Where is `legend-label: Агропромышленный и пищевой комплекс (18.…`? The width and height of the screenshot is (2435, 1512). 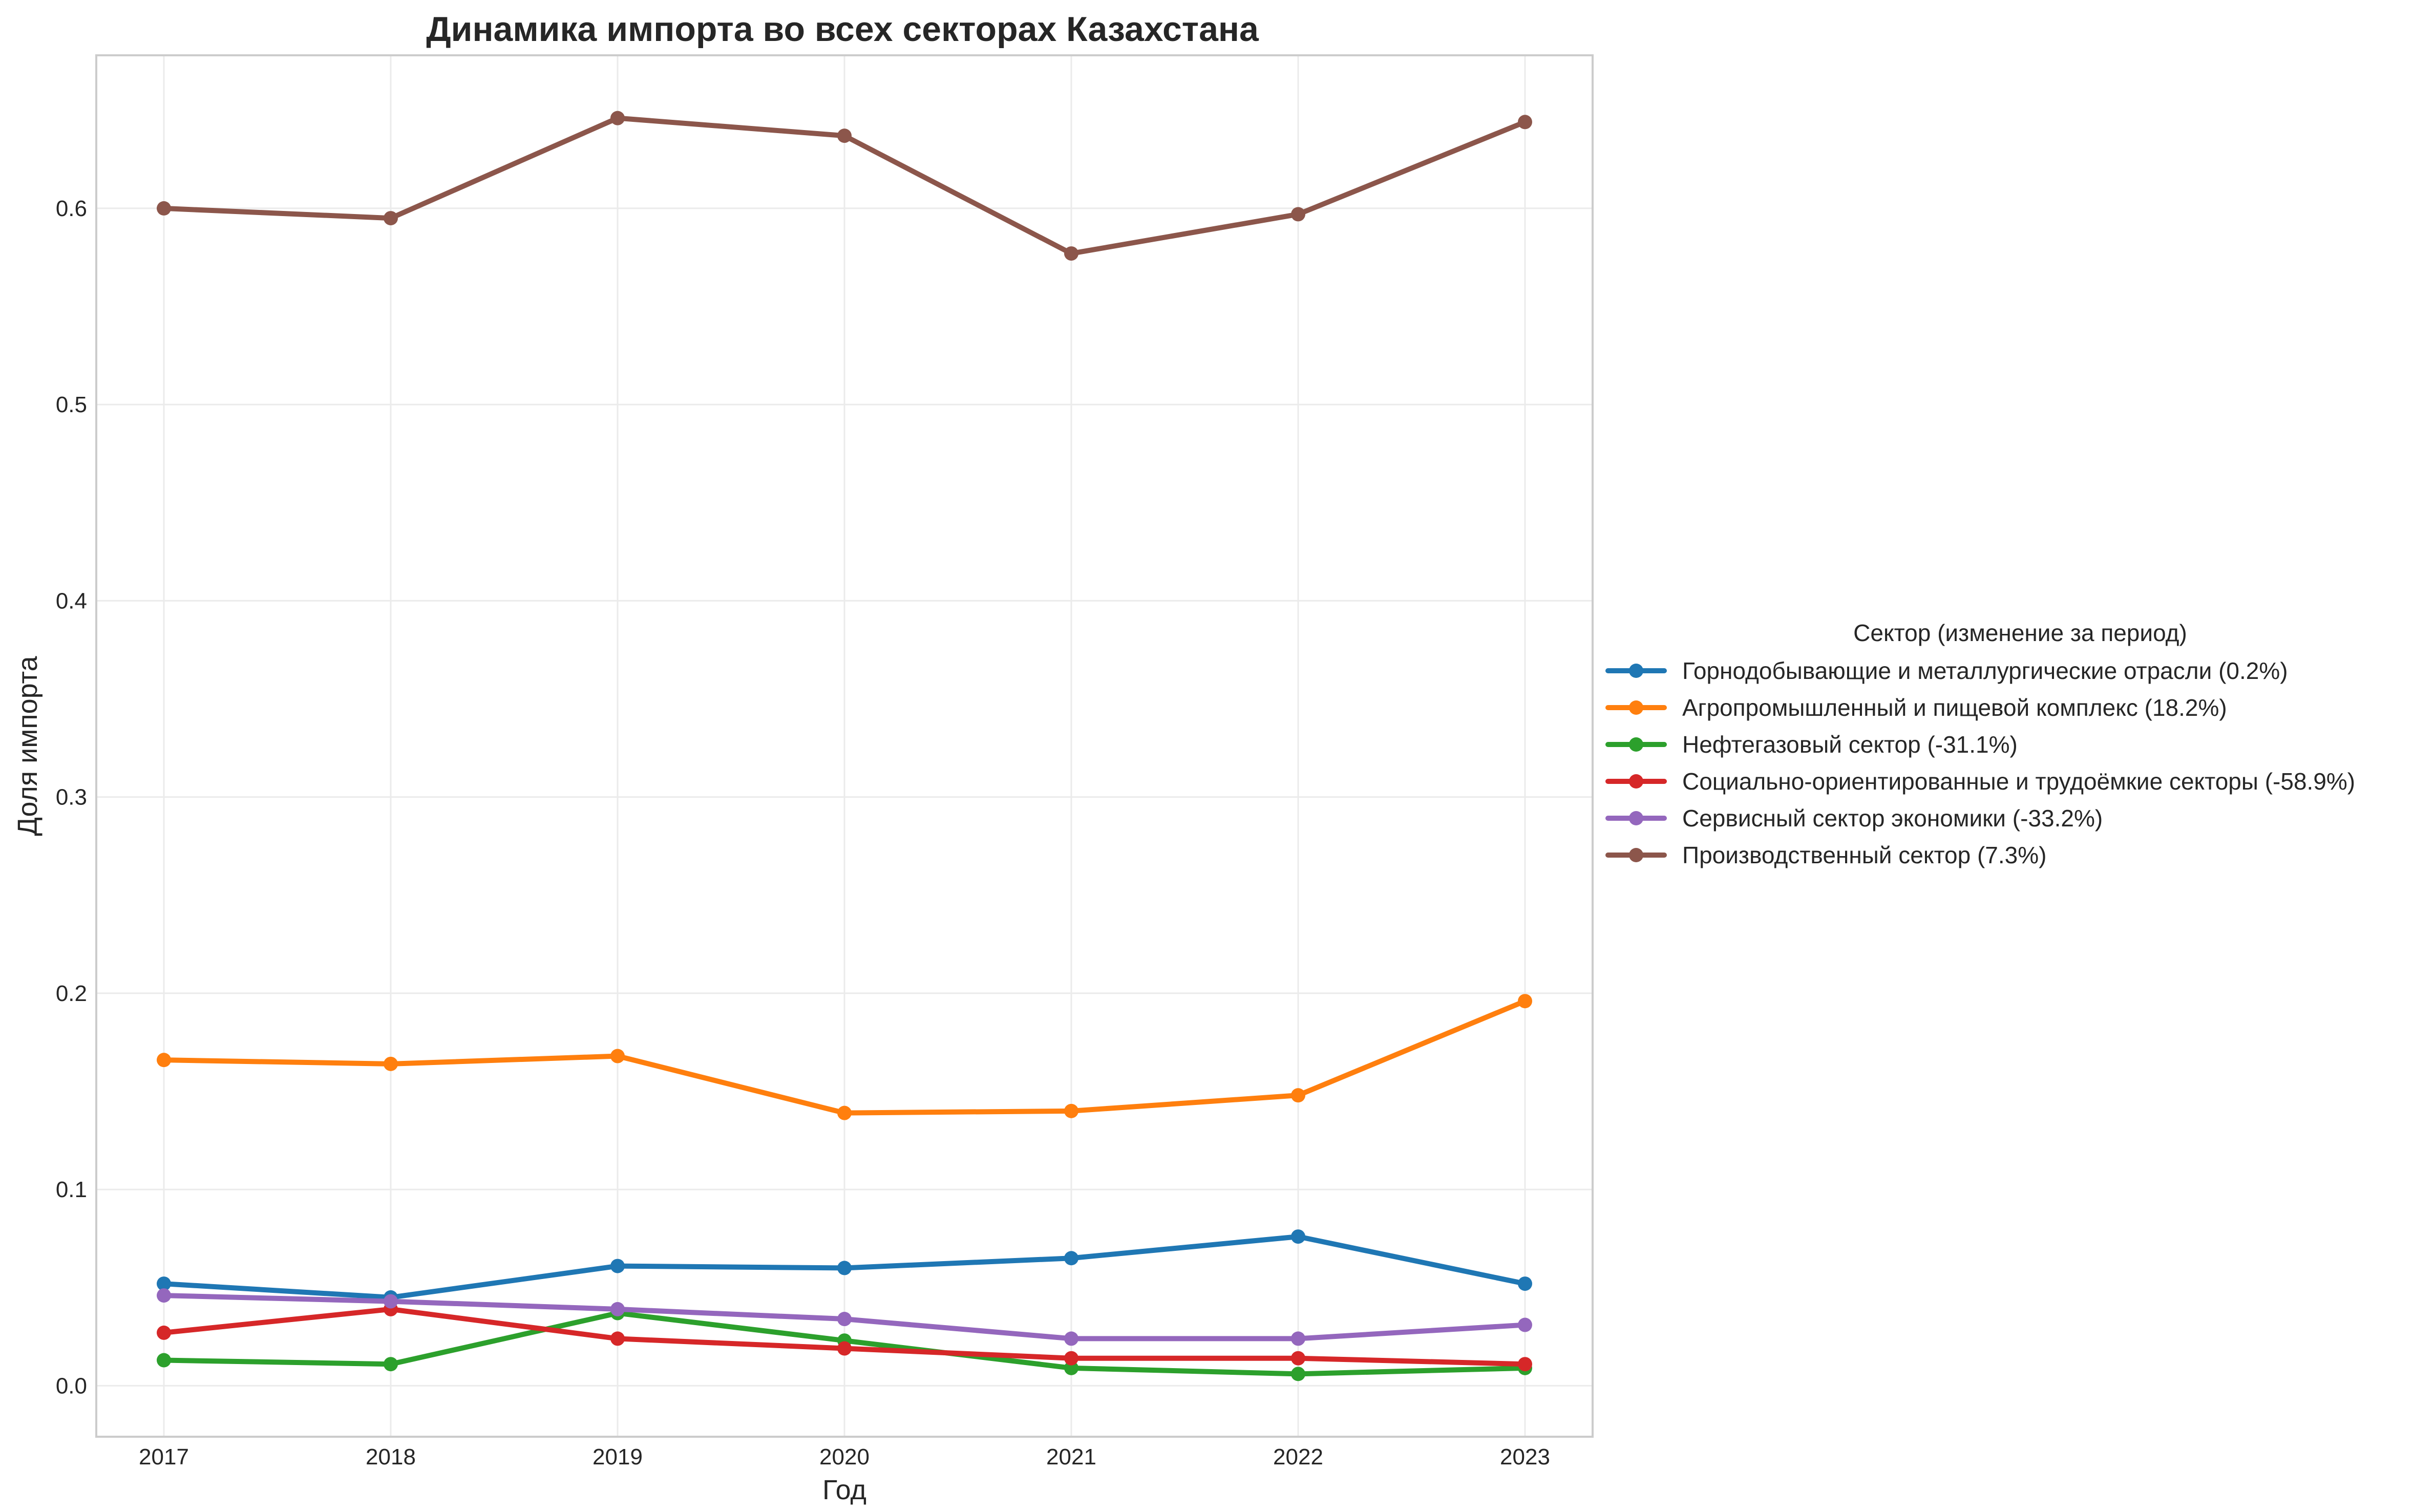 legend-label: Агропромышленный и пищевой комплекс (18.… is located at coordinates (1955, 707).